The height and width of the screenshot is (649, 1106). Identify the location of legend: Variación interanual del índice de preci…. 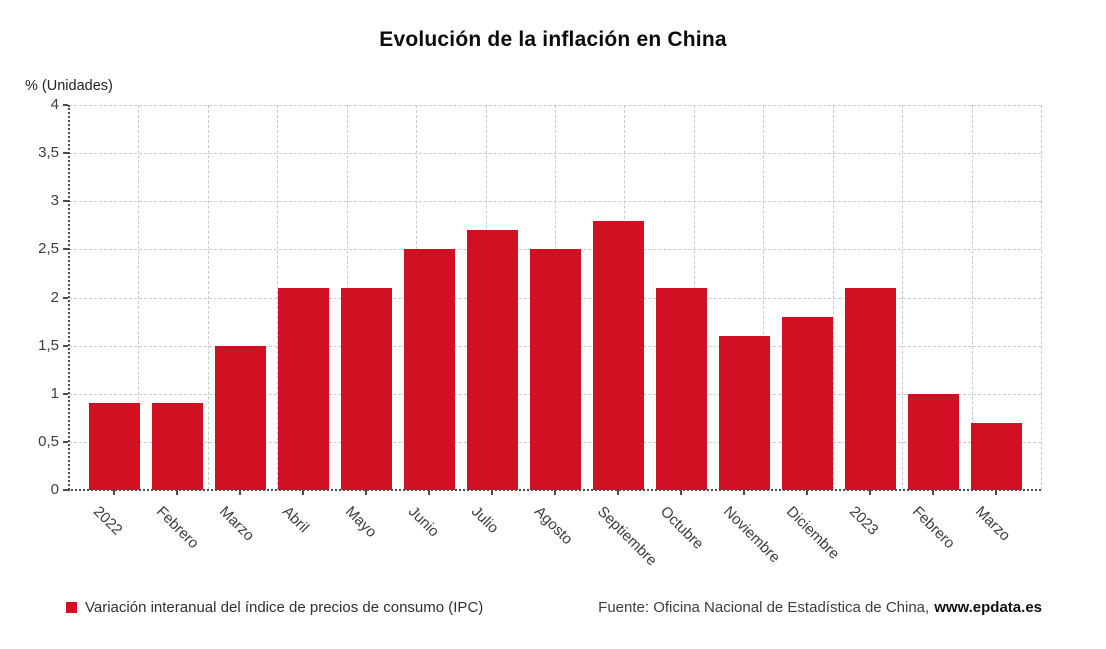
(274, 607).